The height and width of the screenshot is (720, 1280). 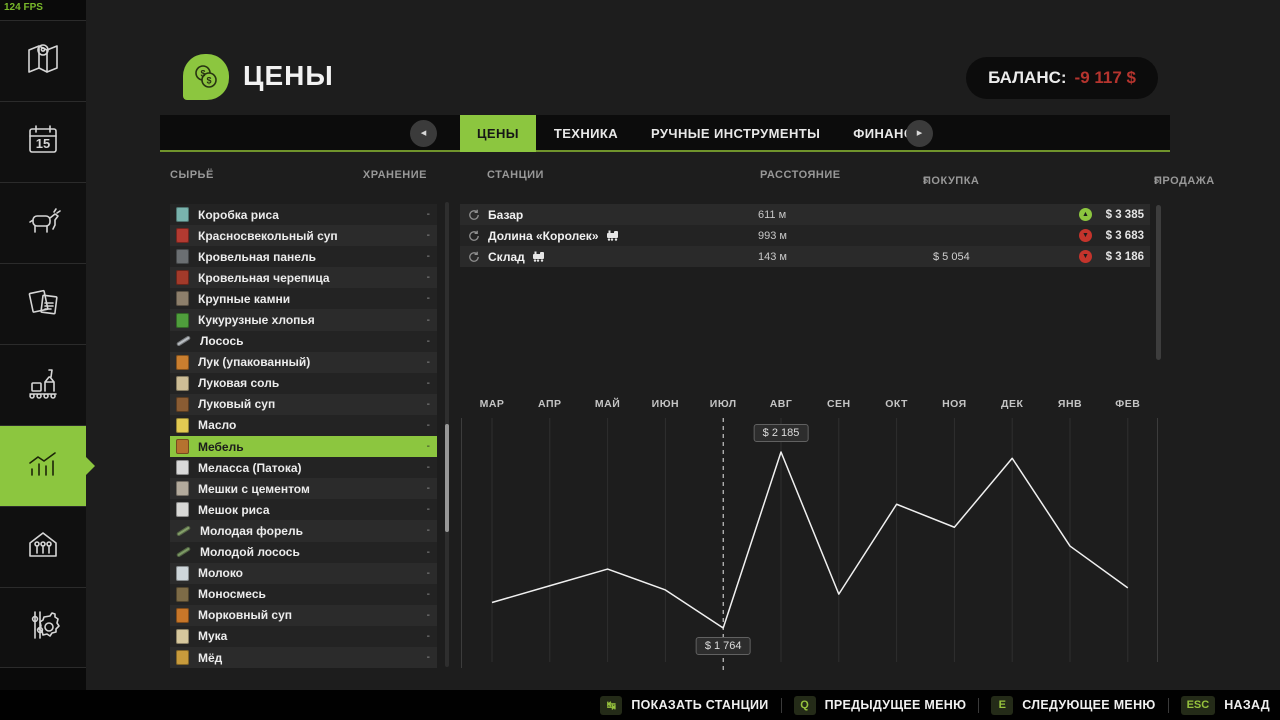 I want to click on cornflakes-icon, so click(x=182, y=320).